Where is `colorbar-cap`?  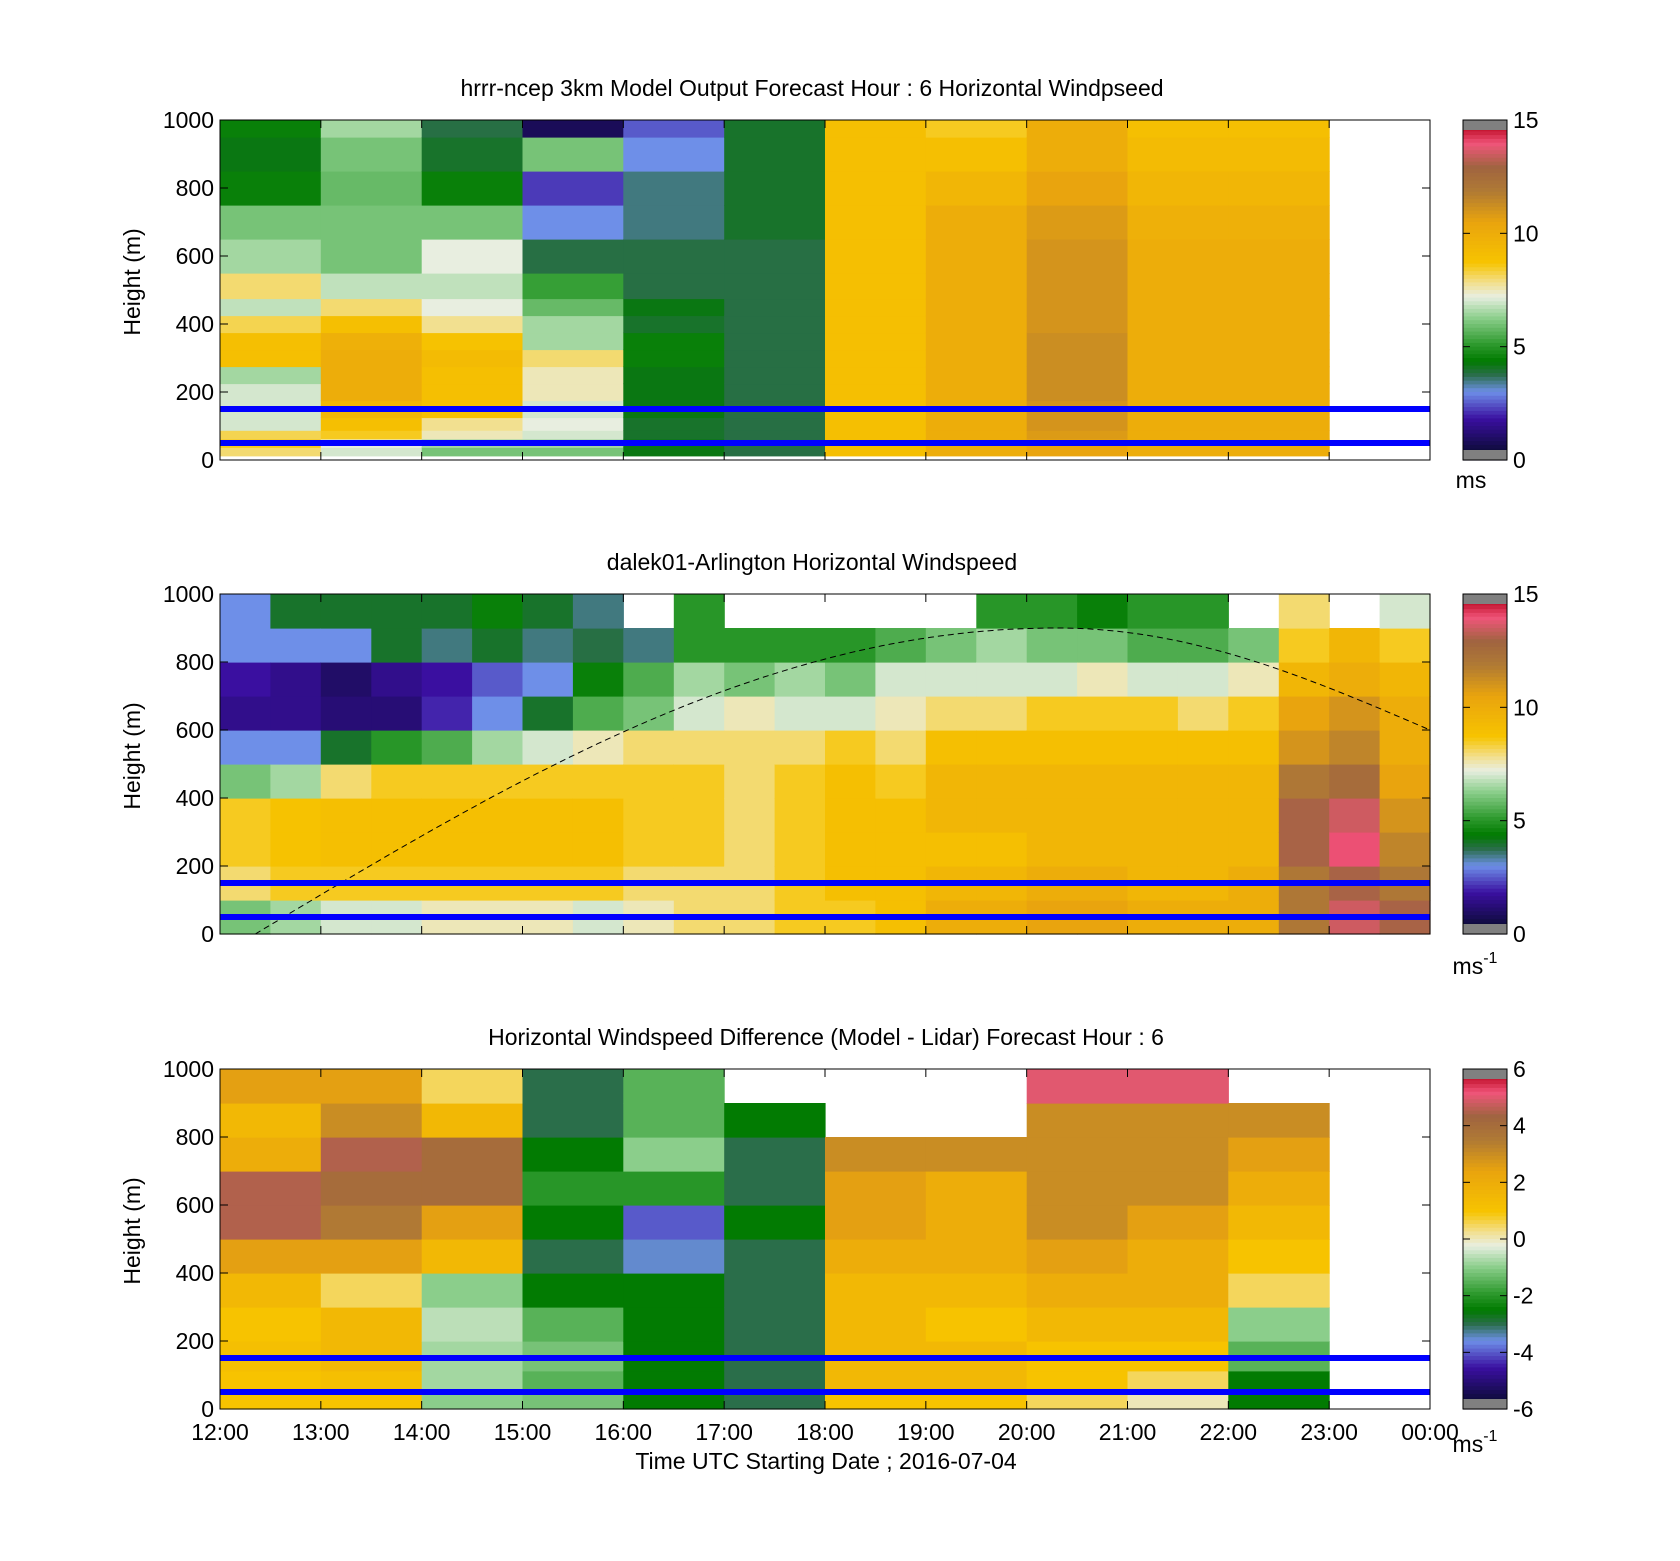 colorbar-cap is located at coordinates (1485, 125).